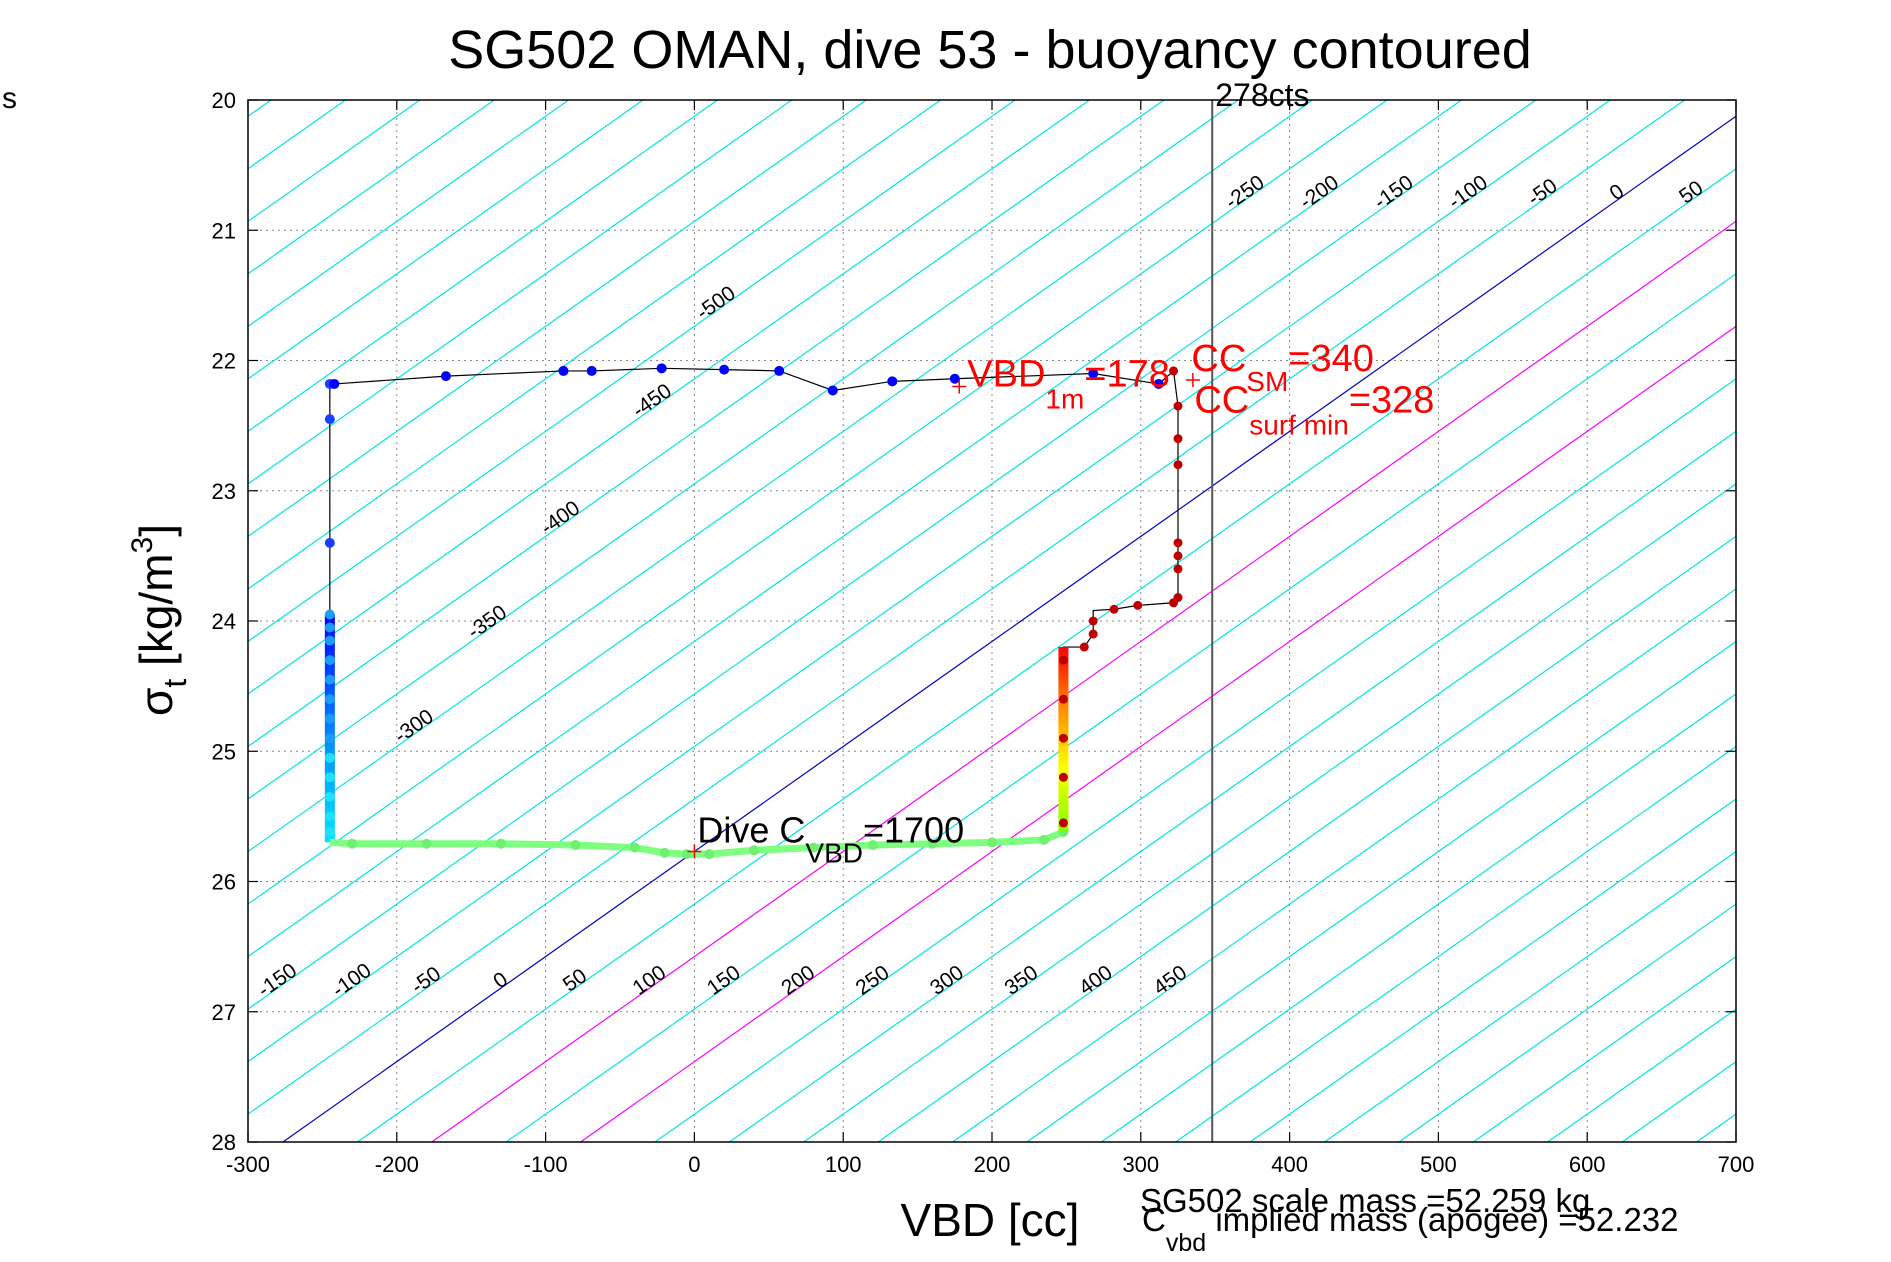  What do you see at coordinates (159, 620) in the screenshot?
I see `svg-text: σt [kg/m3]` at bounding box center [159, 620].